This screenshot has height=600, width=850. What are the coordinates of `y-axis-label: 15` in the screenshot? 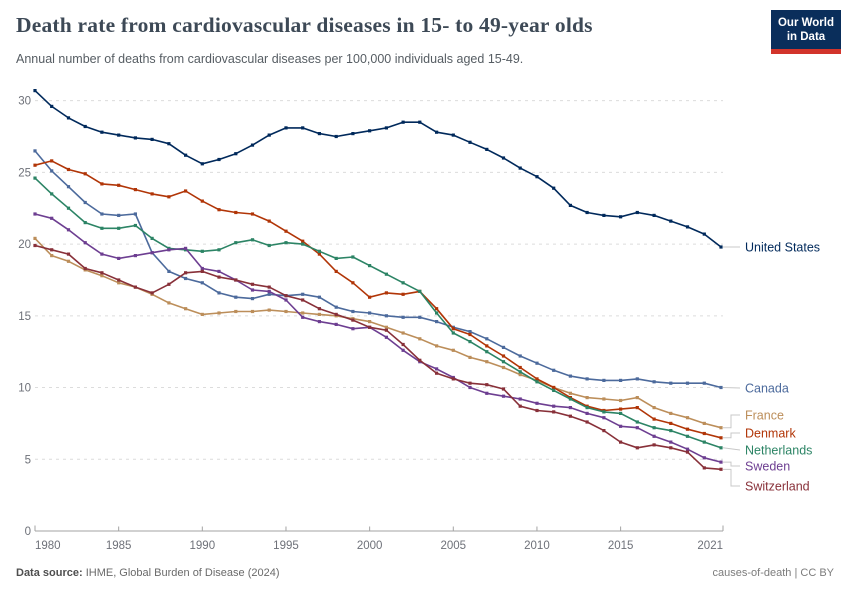 It's located at (24, 317).